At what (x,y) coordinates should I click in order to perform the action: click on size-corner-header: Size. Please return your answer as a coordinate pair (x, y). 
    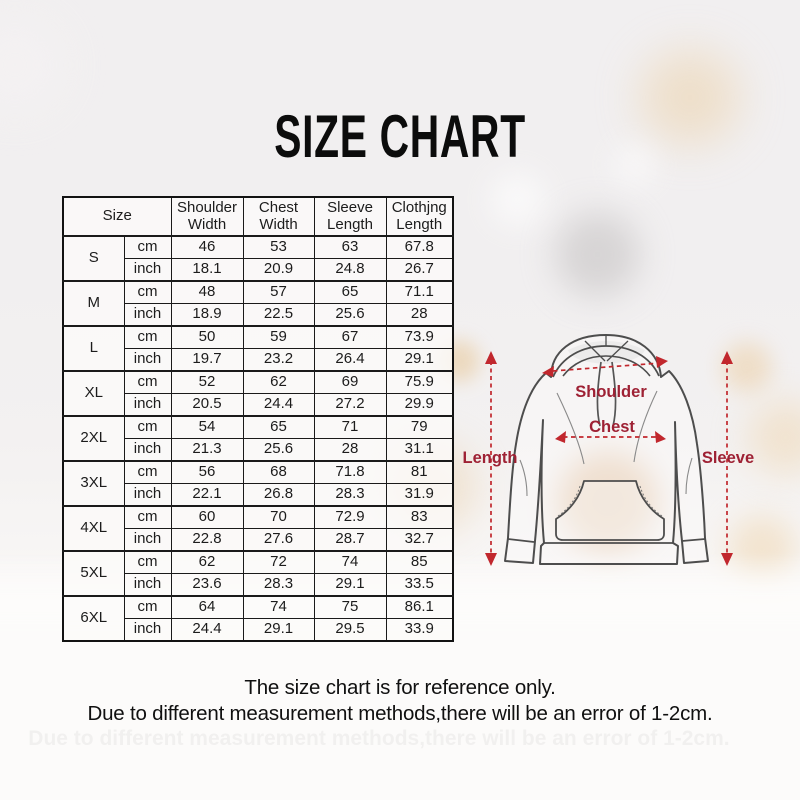
    Looking at the image, I should click on (117, 216).